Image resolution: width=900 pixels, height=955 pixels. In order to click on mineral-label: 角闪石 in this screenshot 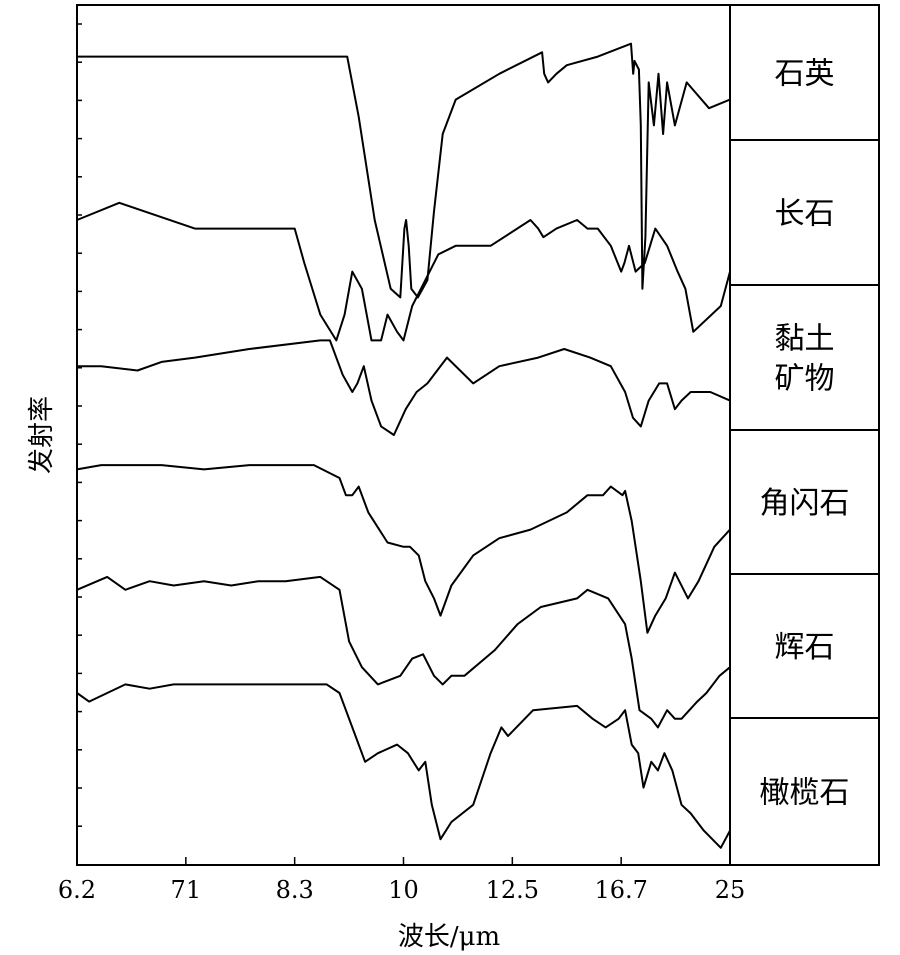, I will do `click(805, 503)`.